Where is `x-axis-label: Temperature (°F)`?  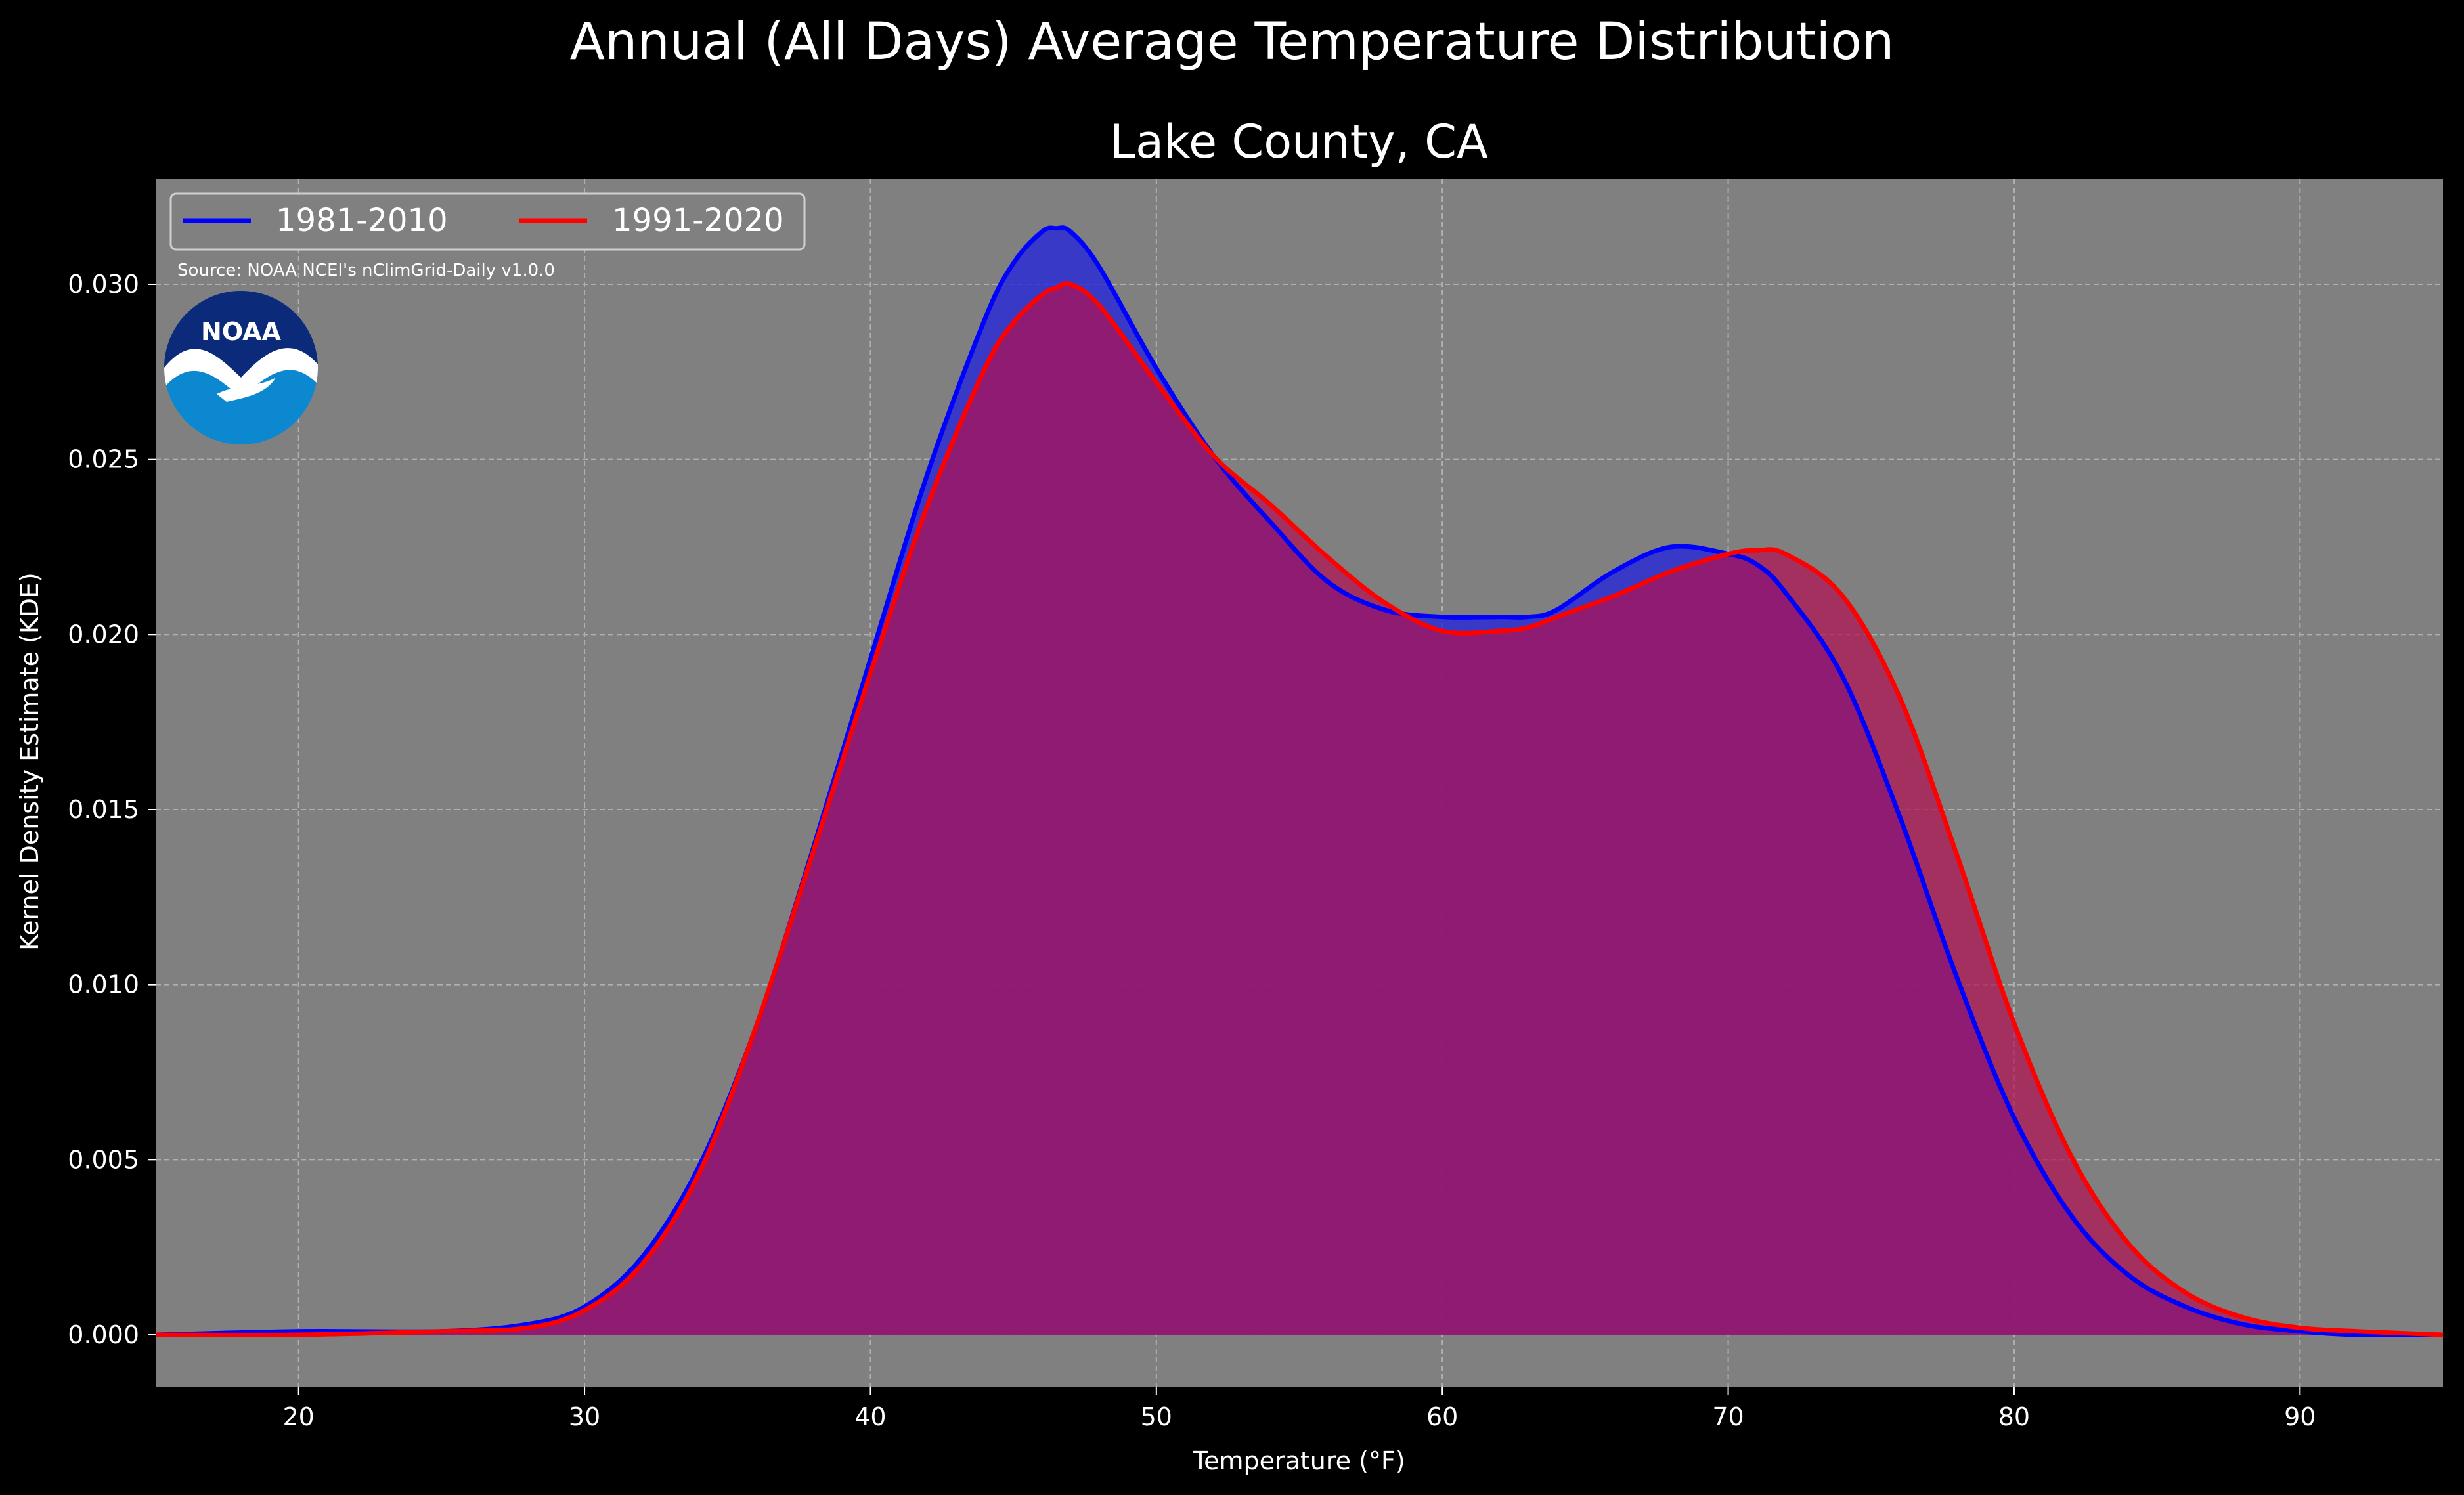 x-axis-label: Temperature (°F) is located at coordinates (1298, 1460).